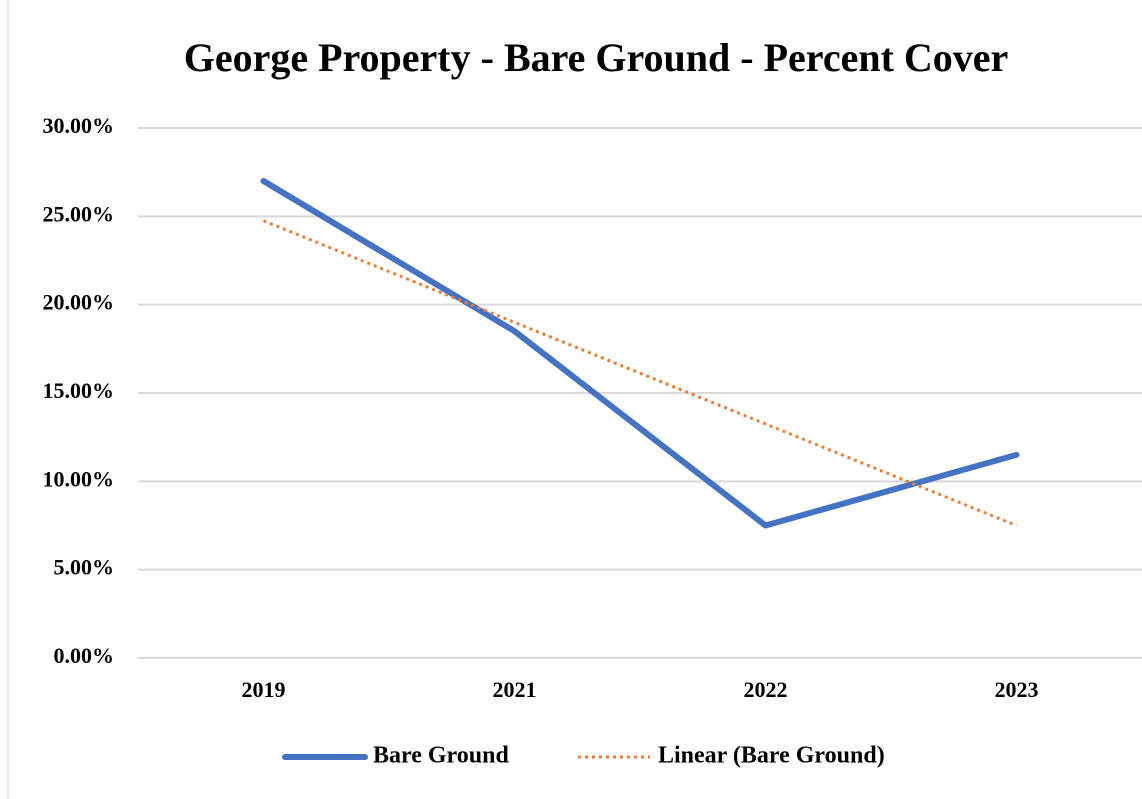 Image resolution: width=1142 pixels, height=799 pixels. I want to click on y-tick-label: 30.00%, so click(79, 125).